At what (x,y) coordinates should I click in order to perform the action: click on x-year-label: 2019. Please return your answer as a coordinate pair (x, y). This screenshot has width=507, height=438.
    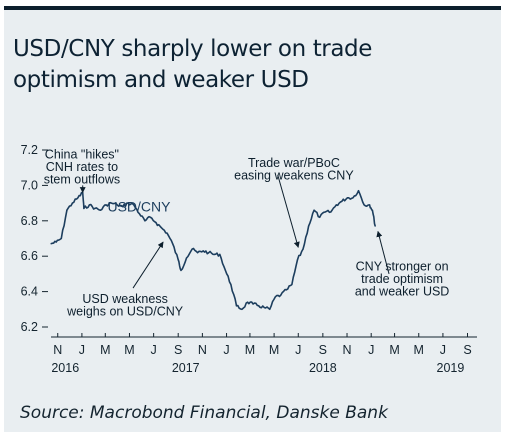
    Looking at the image, I should click on (451, 368).